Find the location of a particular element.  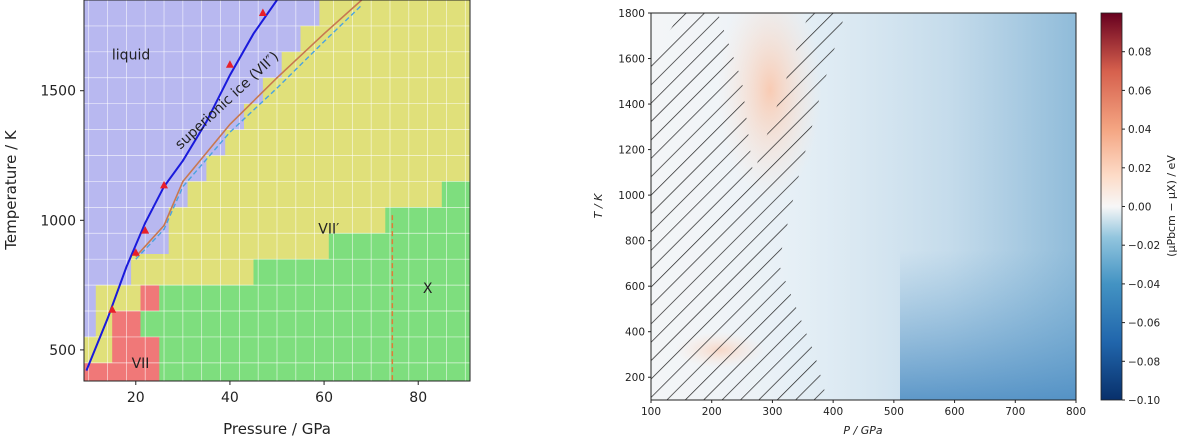

x-tick-label: 700 is located at coordinates (1015, 412).